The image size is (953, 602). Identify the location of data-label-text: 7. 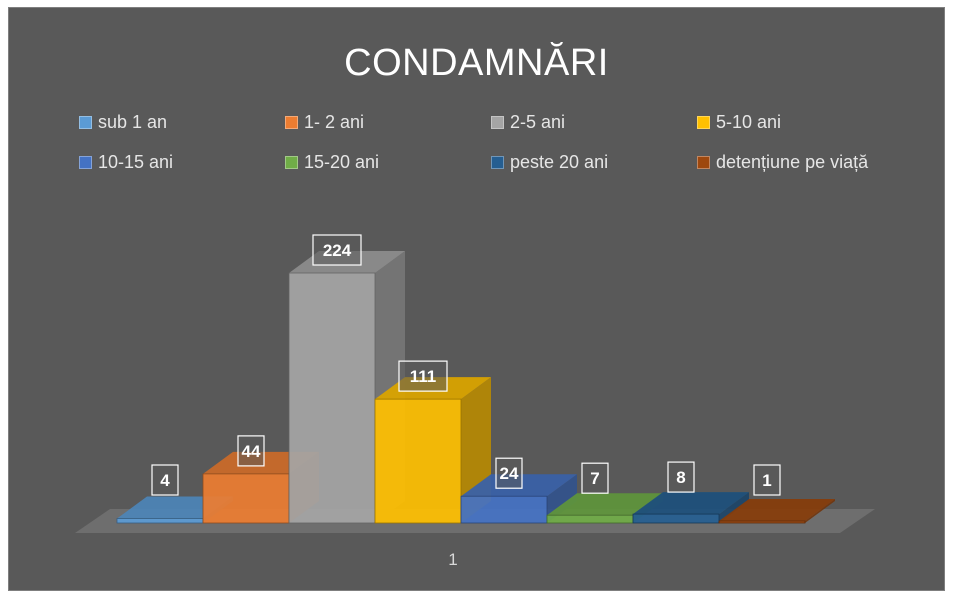
(594, 478).